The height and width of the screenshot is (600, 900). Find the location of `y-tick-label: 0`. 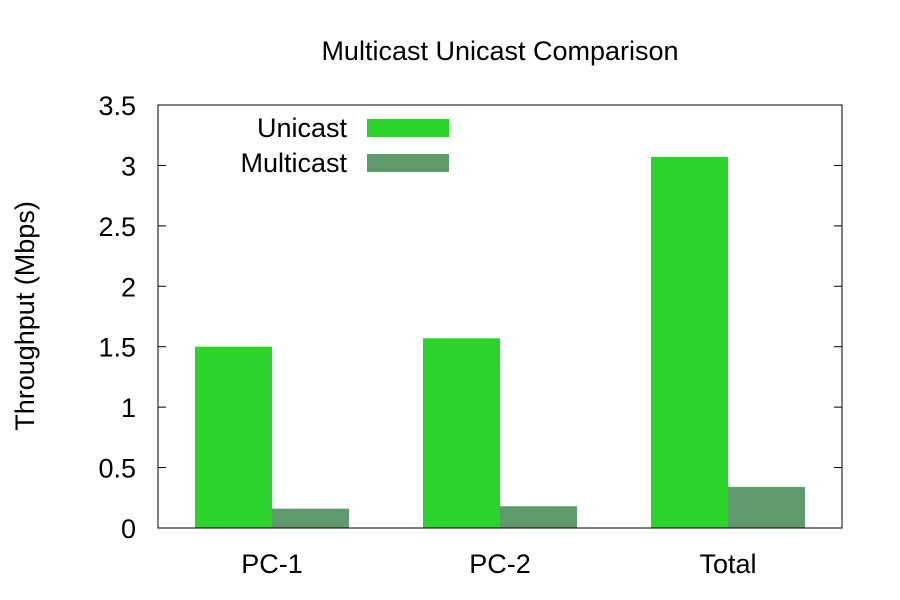

y-tick-label: 0 is located at coordinates (128, 529).